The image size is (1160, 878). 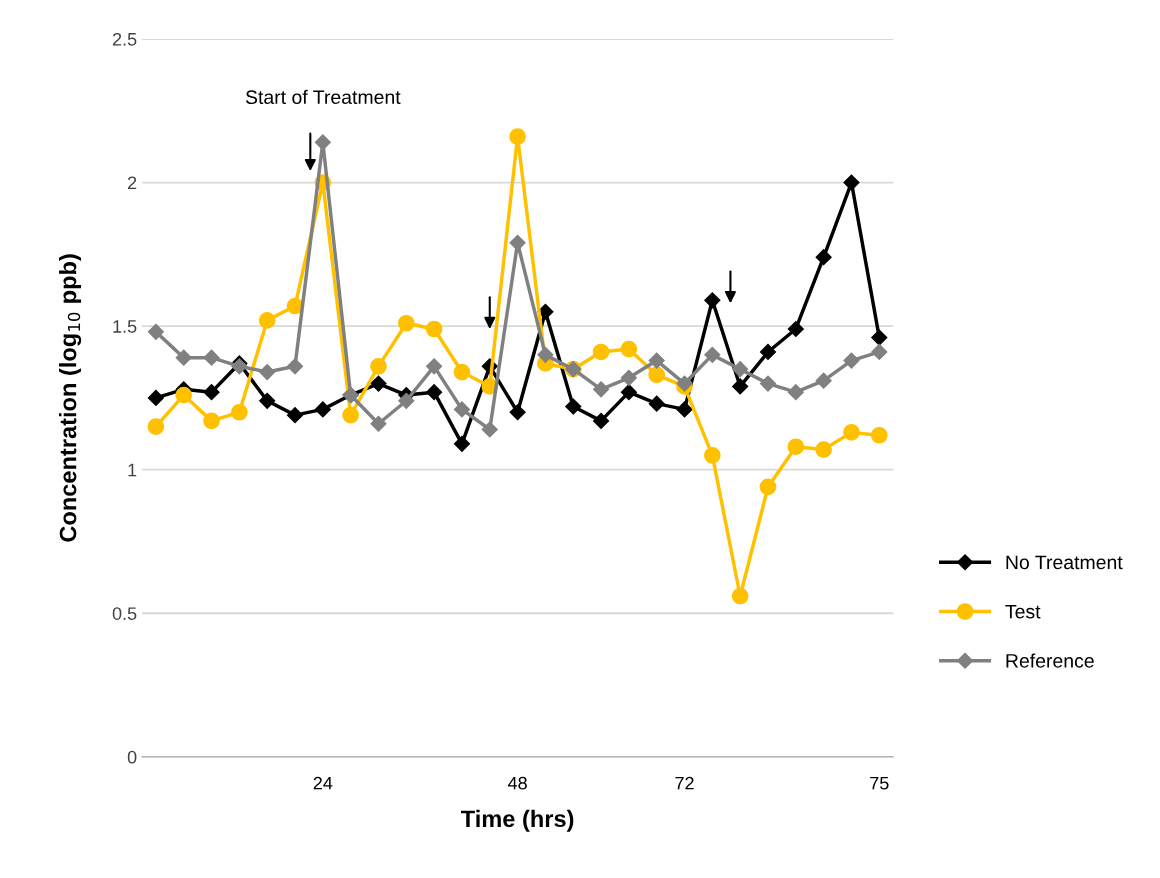 I want to click on y-tick-label: 2, so click(x=132, y=183).